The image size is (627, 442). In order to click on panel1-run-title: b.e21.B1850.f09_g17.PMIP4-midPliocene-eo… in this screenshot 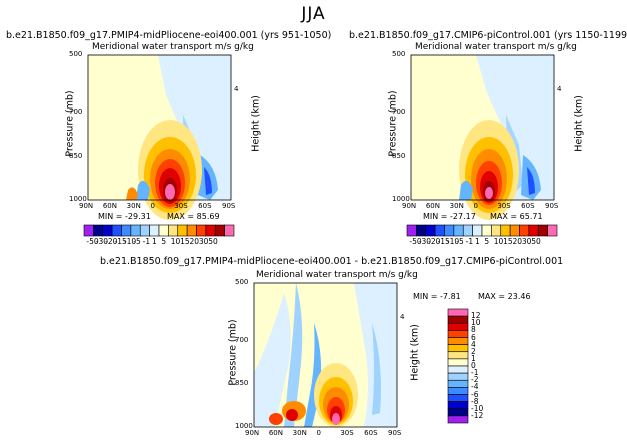, I will do `click(169, 35)`.